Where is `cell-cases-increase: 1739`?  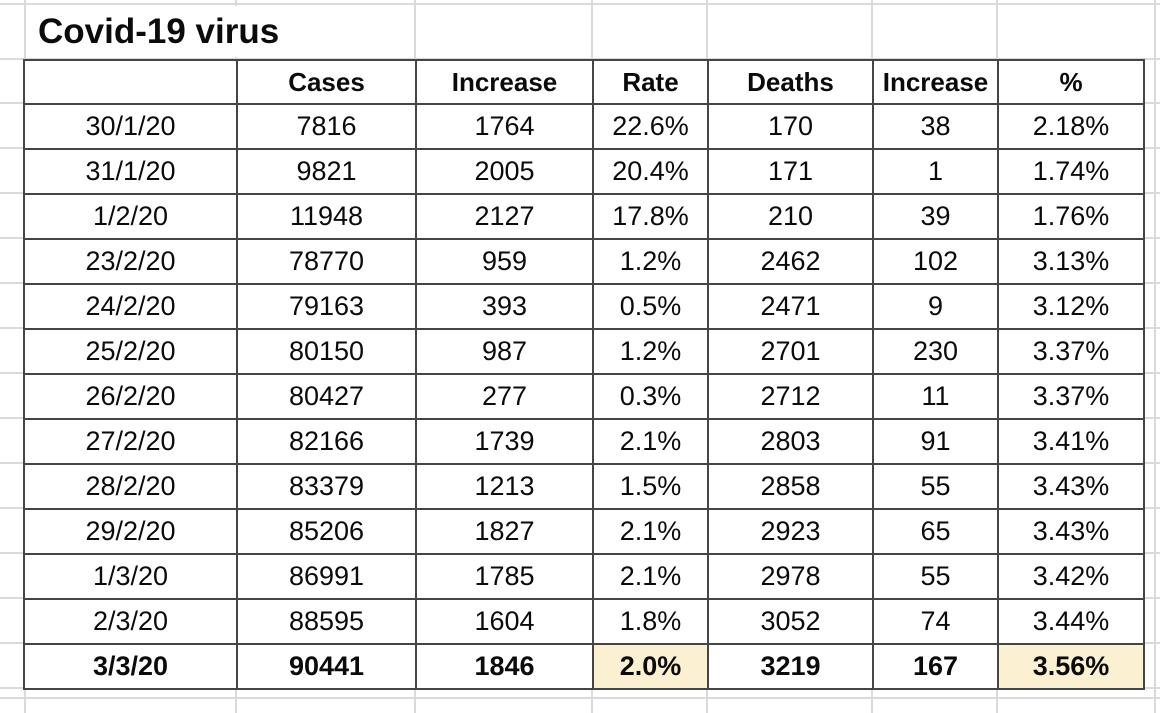 cell-cases-increase: 1739 is located at coordinates (504, 441).